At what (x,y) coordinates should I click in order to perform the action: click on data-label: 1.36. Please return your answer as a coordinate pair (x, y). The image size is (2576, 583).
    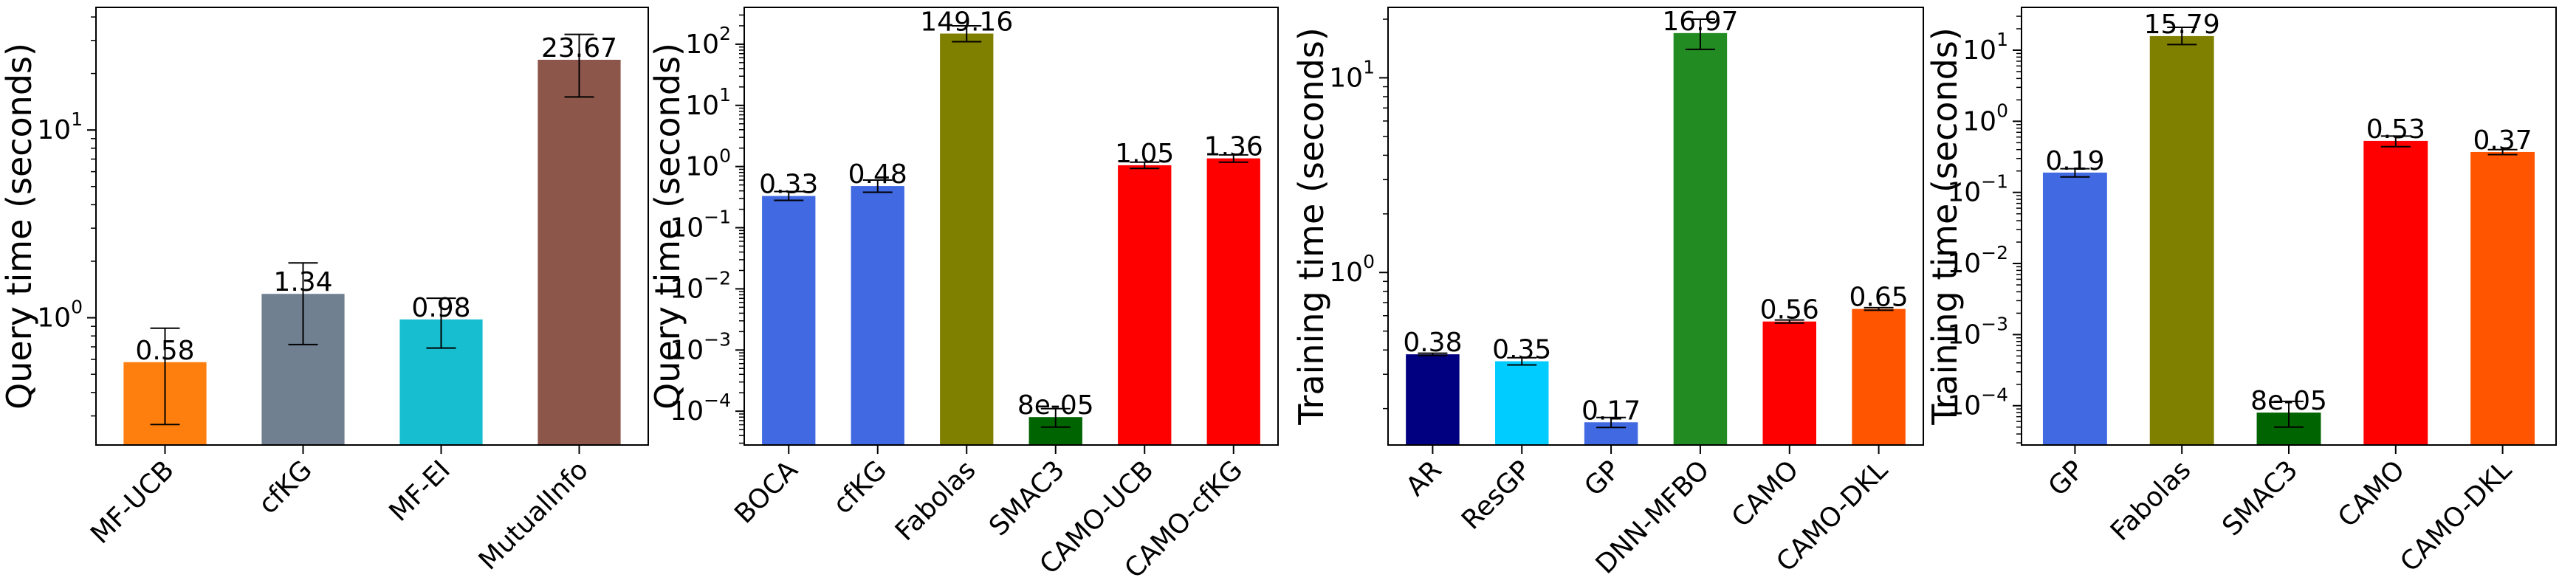
    Looking at the image, I should click on (1233, 147).